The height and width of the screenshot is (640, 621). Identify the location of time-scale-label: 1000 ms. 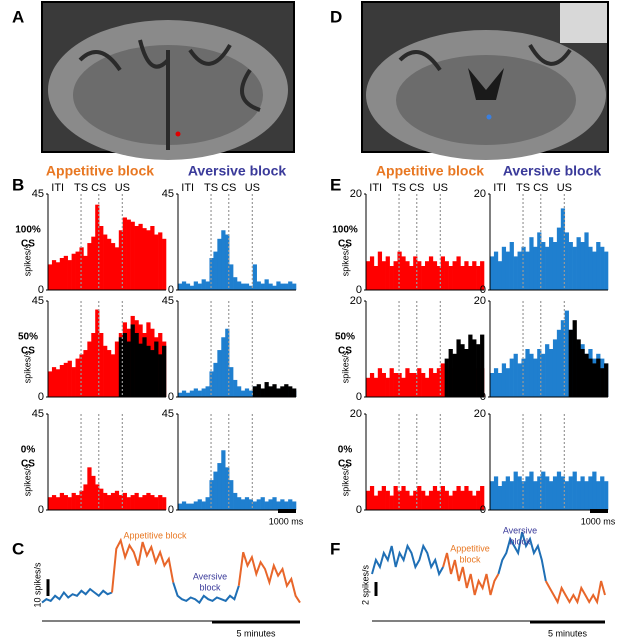
(598, 521).